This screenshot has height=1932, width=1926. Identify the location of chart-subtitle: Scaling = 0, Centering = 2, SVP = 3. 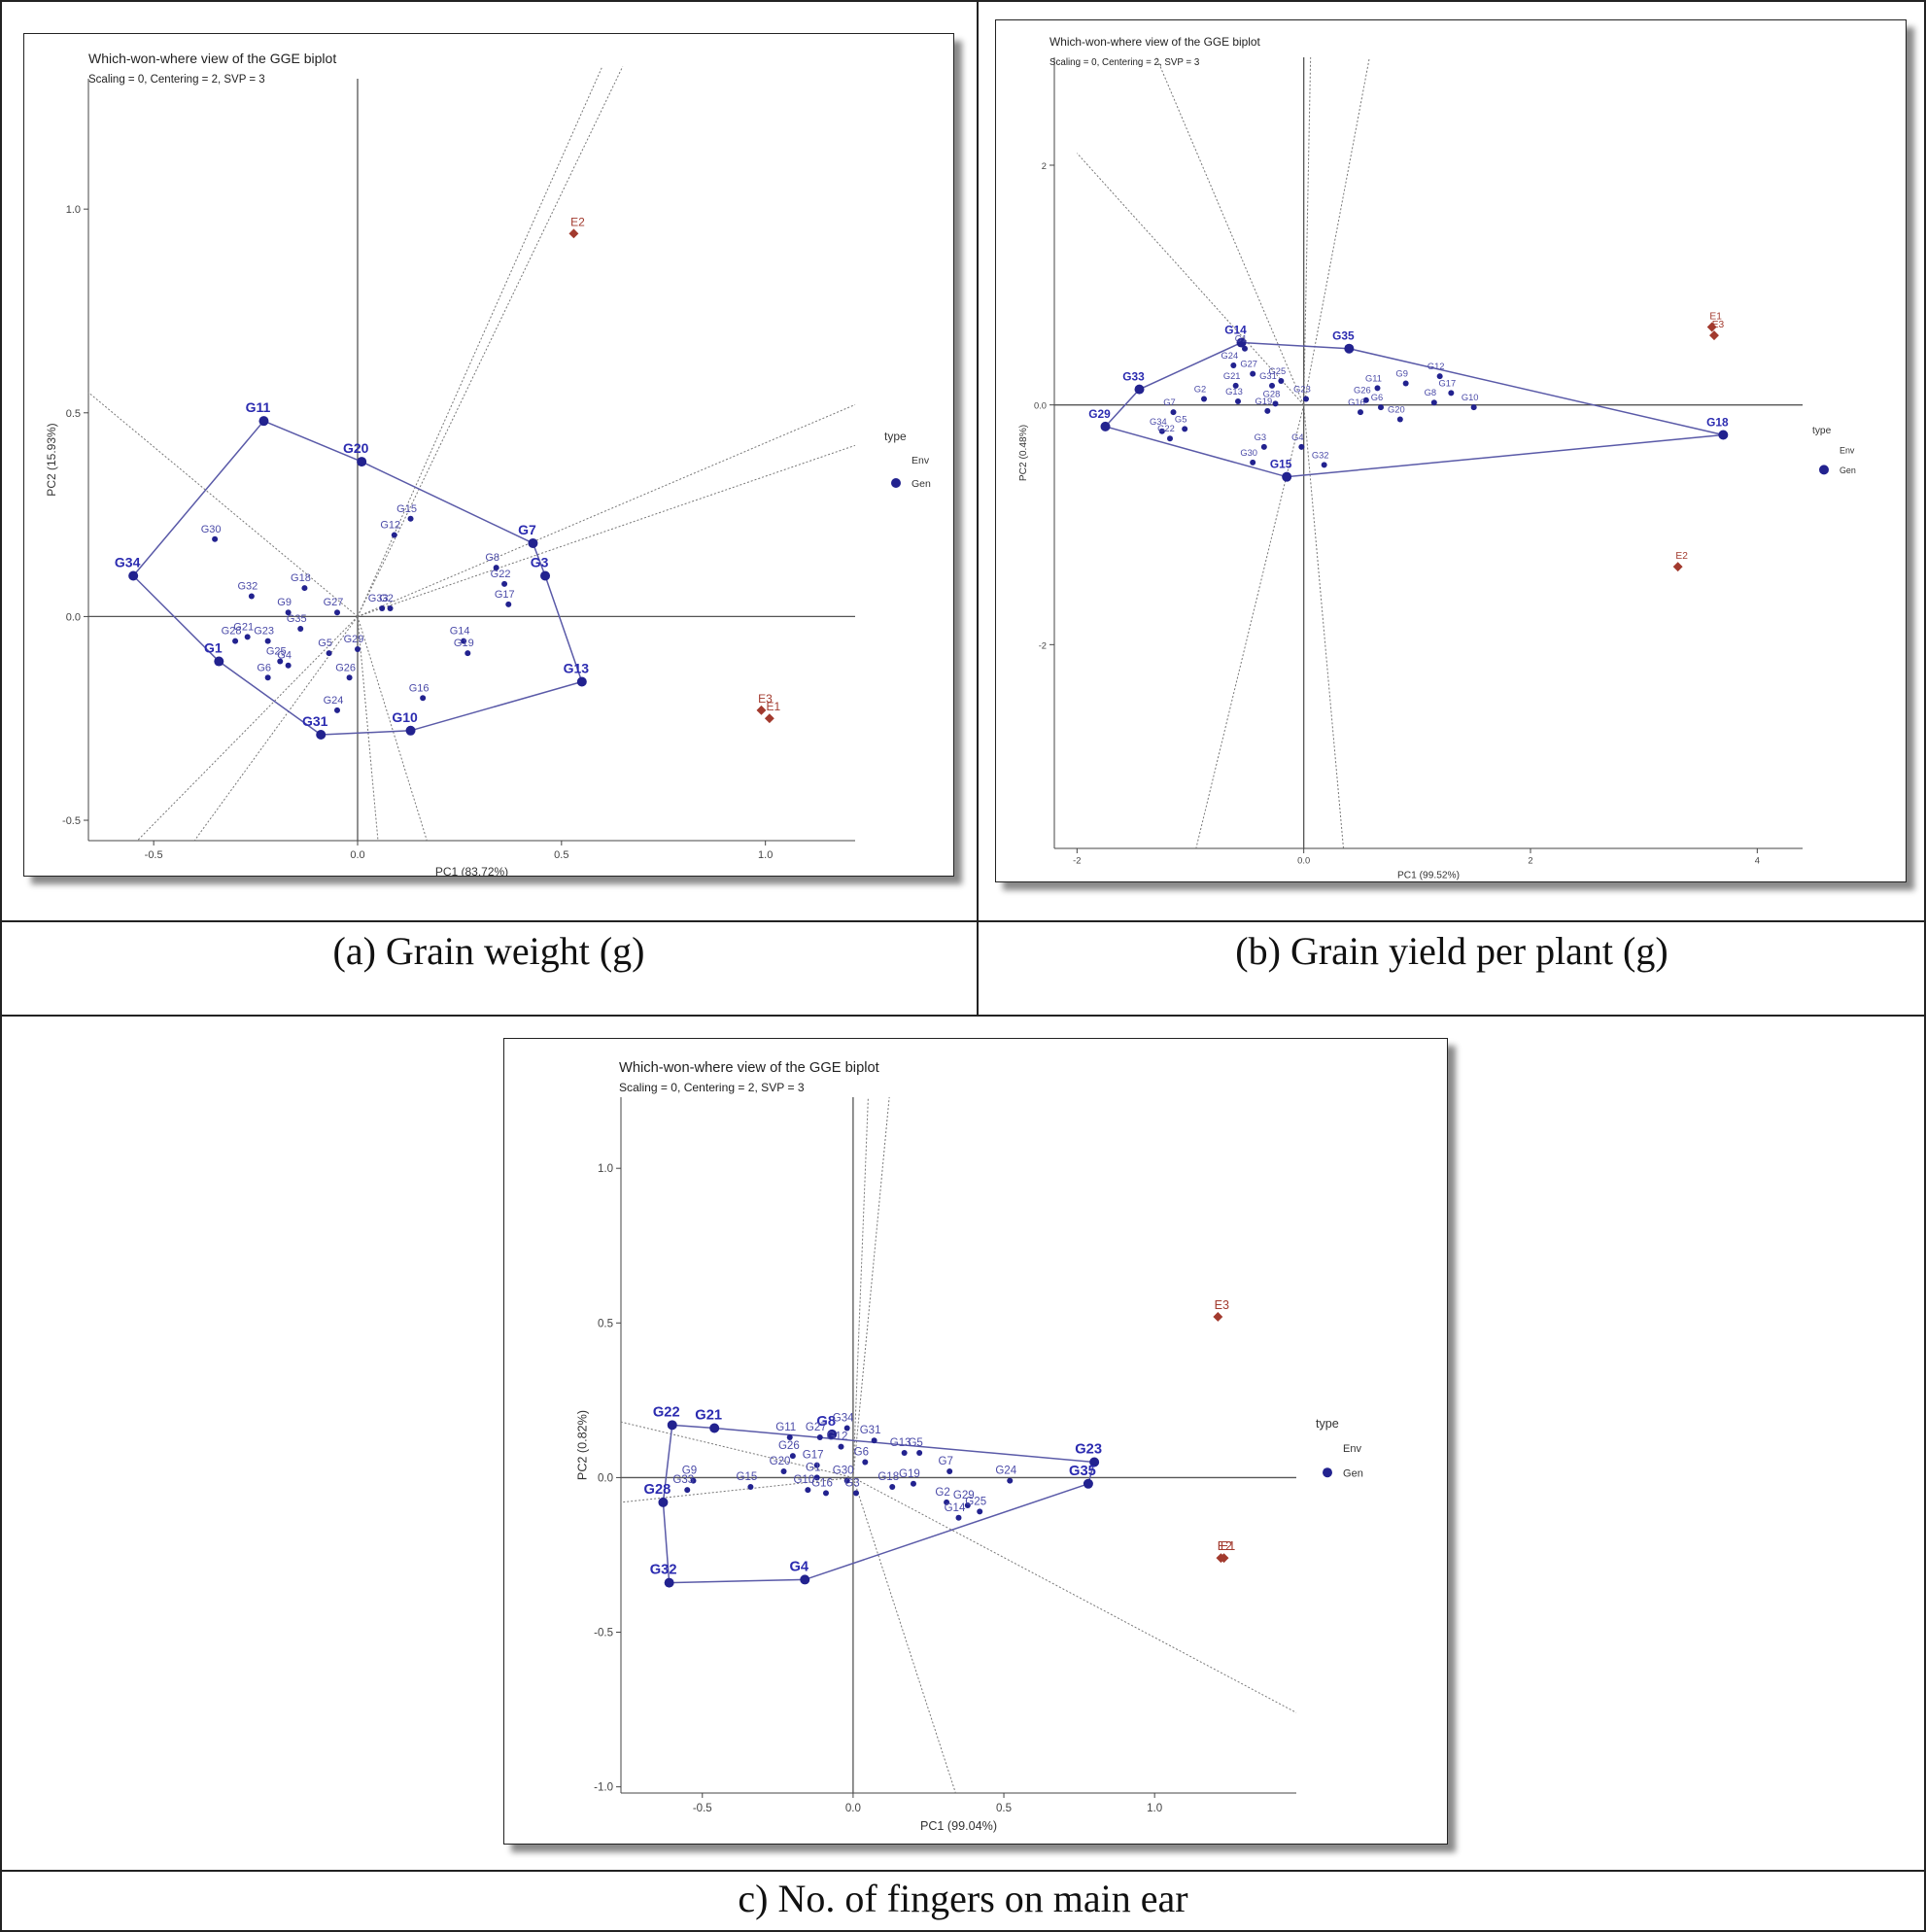
(176, 80).